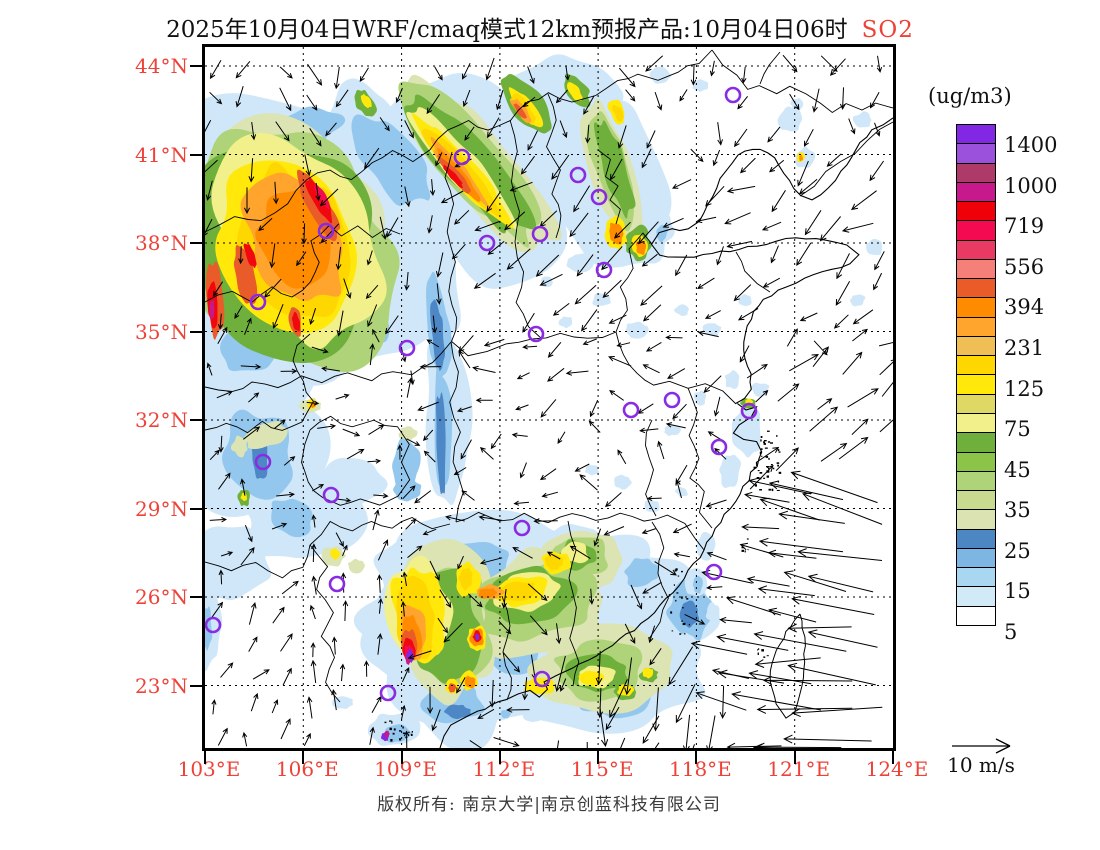 Image resolution: width=1100 pixels, height=850 pixels. Describe the element at coordinates (602, 769) in the screenshot. I see `lon-axis-label: 115°E` at that location.